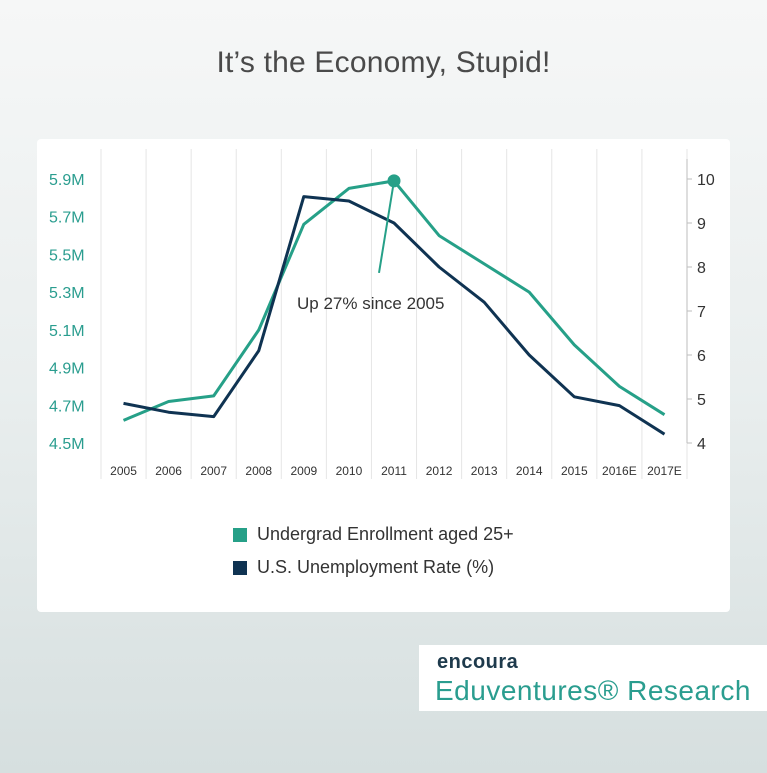  Describe the element at coordinates (385, 534) in the screenshot. I see `legend-label-enrollment: Undergrad Enrollment aged 25+` at that location.